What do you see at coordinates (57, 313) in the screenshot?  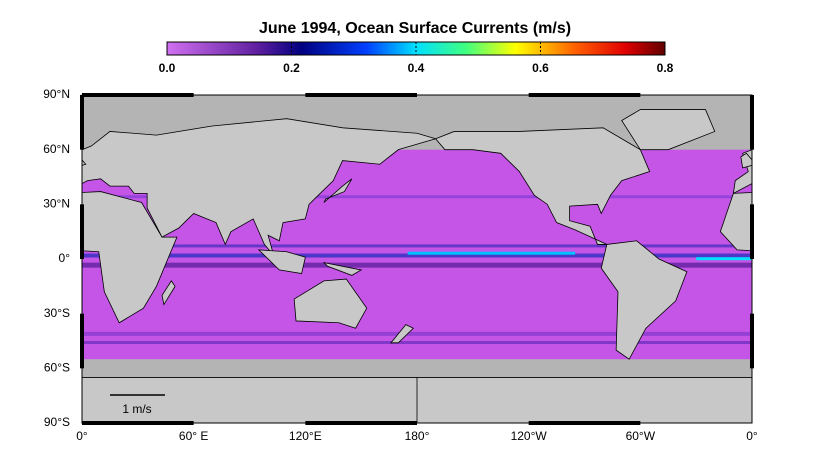 I see `lat-label: 30°S` at bounding box center [57, 313].